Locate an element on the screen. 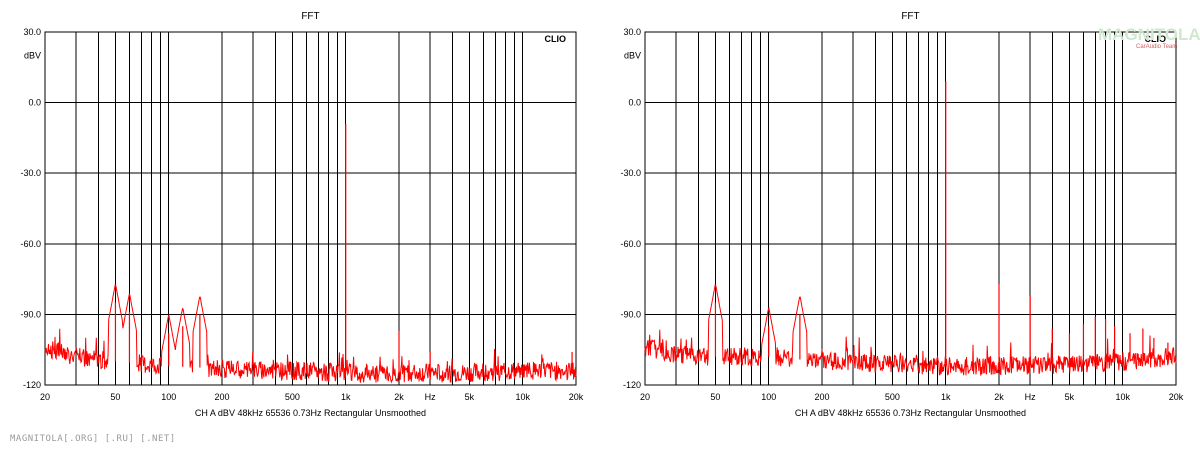 This screenshot has width=1200, height=450. site-footer: MAGNITOLA[.ORG] [.RU] [.NET] is located at coordinates (93, 439).